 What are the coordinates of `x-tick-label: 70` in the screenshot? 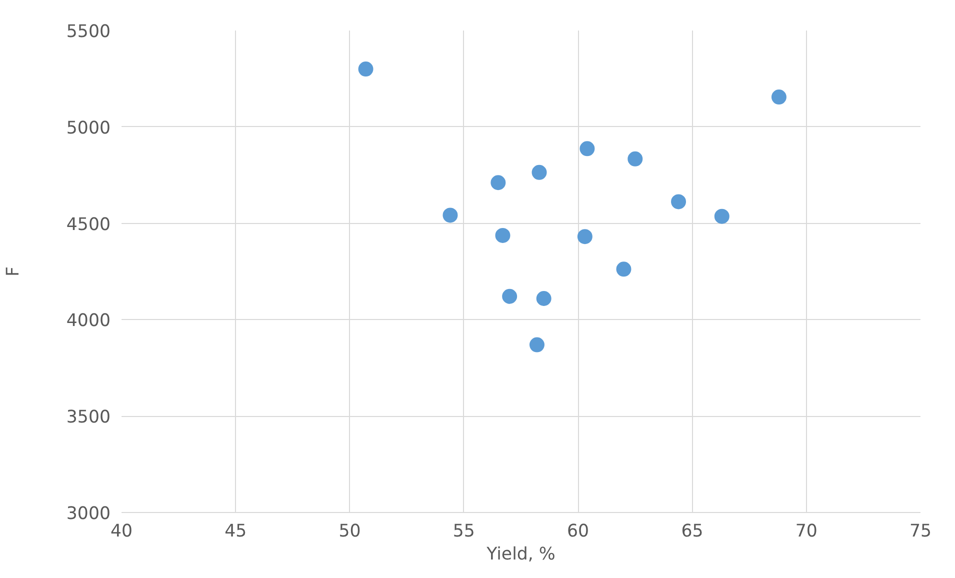 It's located at (806, 532).